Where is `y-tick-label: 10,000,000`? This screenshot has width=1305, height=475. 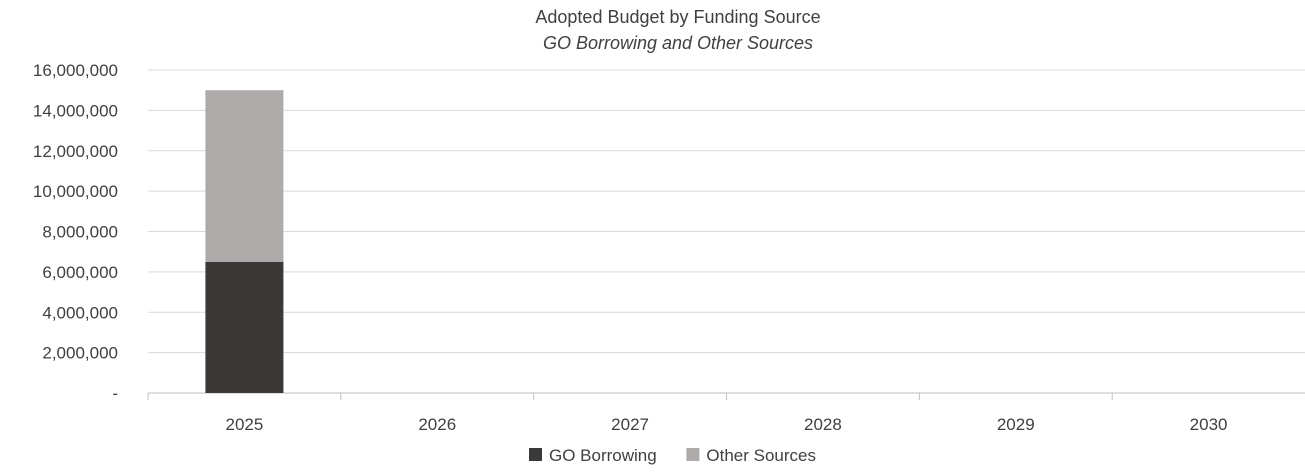 y-tick-label: 10,000,000 is located at coordinates (75, 191).